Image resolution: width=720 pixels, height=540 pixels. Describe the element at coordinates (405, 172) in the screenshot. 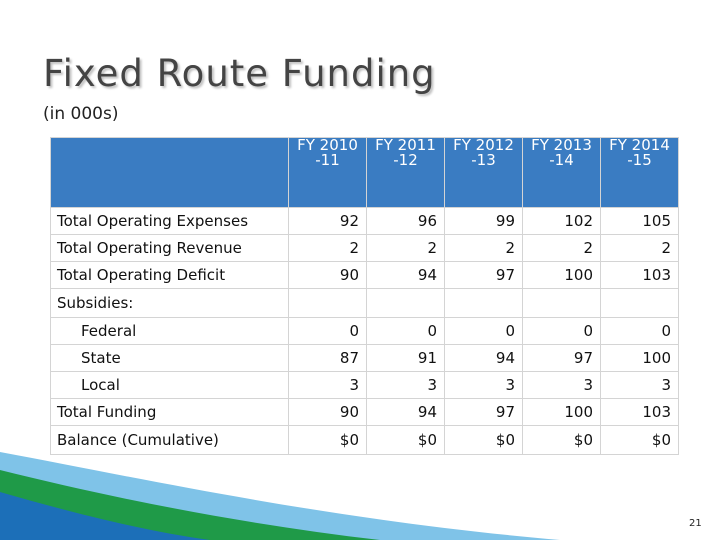

I see `header-fy2011: FY 2011 -12` at that location.